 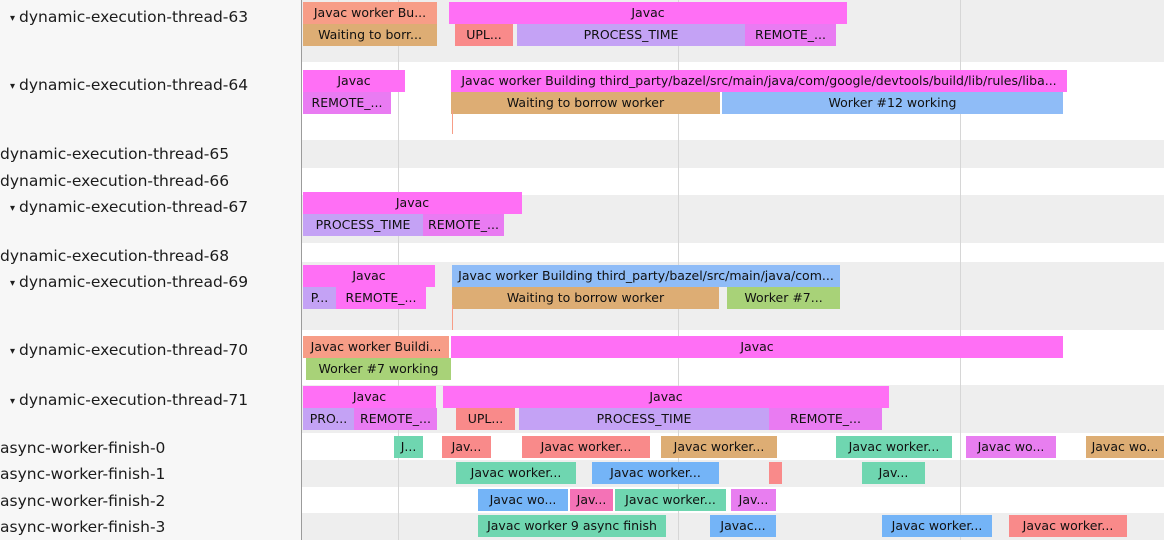 I want to click on track-label-text: dynamic-execution-thread-66, so click(x=115, y=181).